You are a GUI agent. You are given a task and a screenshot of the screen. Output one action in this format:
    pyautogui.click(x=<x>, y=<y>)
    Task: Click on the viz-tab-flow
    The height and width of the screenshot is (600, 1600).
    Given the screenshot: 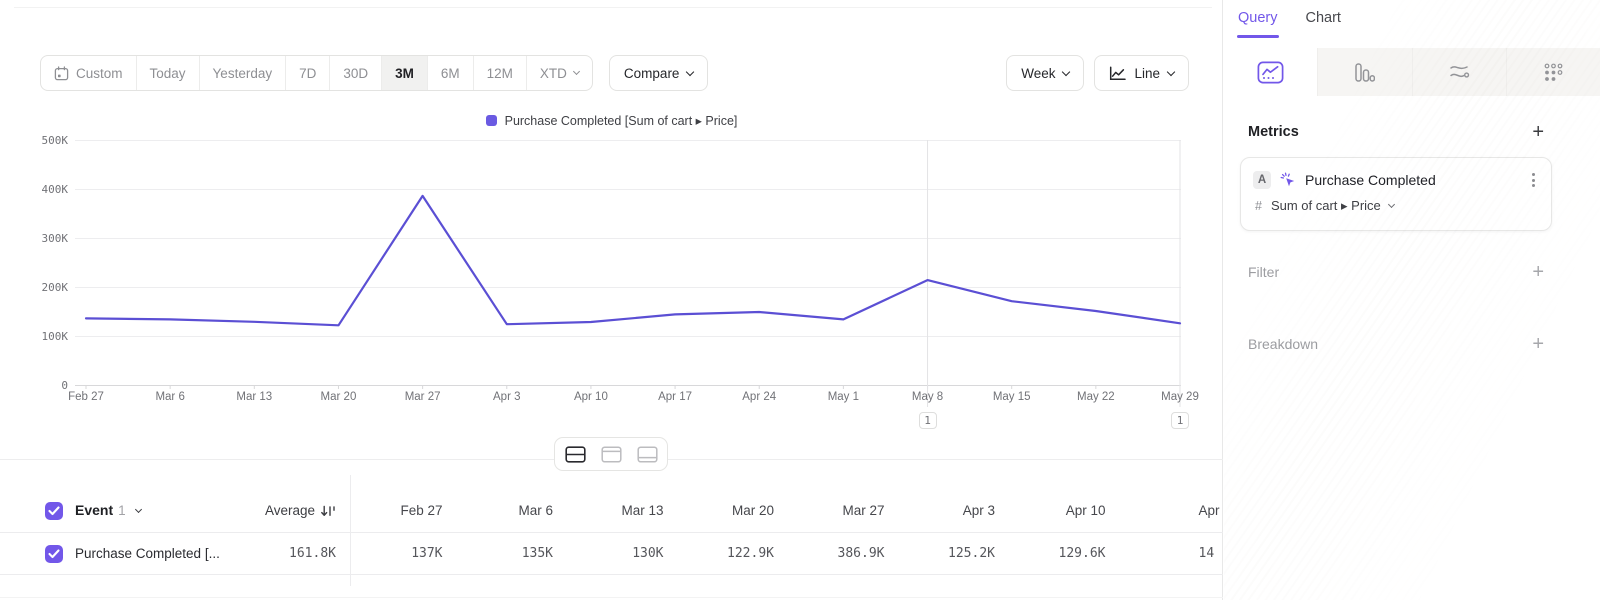 What is the action you would take?
    pyautogui.click(x=1458, y=72)
    